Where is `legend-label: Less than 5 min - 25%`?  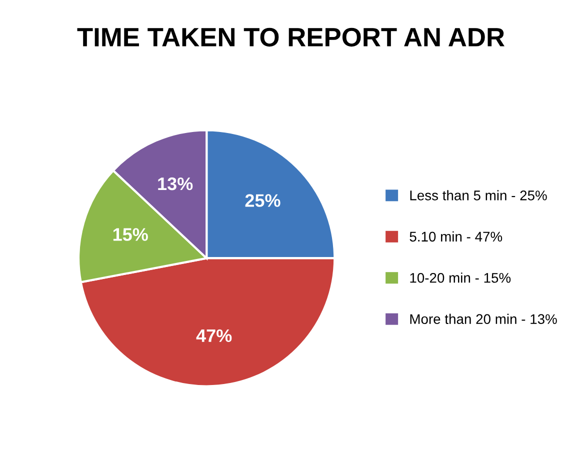
legend-label: Less than 5 min - 25% is located at coordinates (478, 195).